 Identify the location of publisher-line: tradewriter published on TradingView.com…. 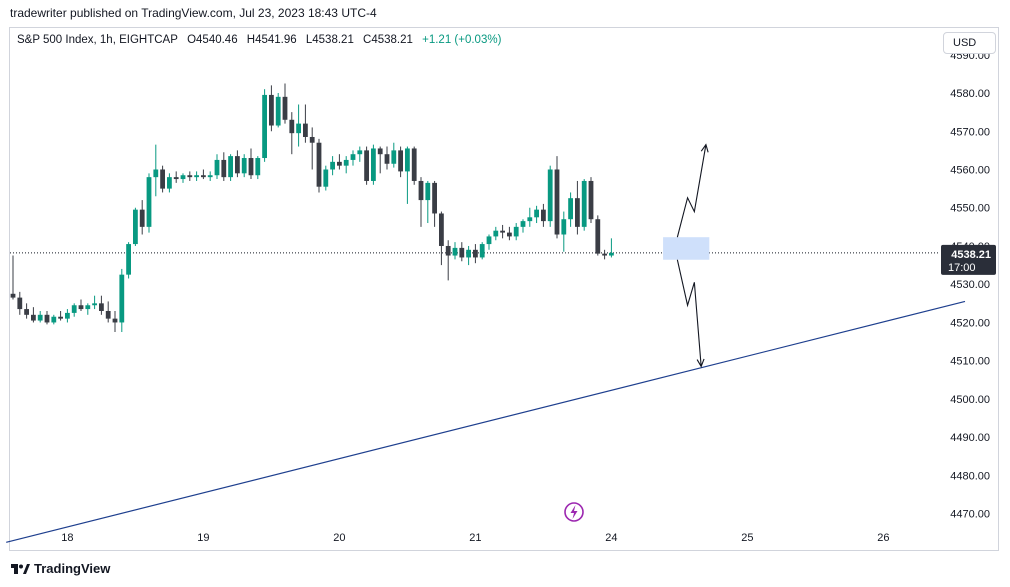
(193, 13).